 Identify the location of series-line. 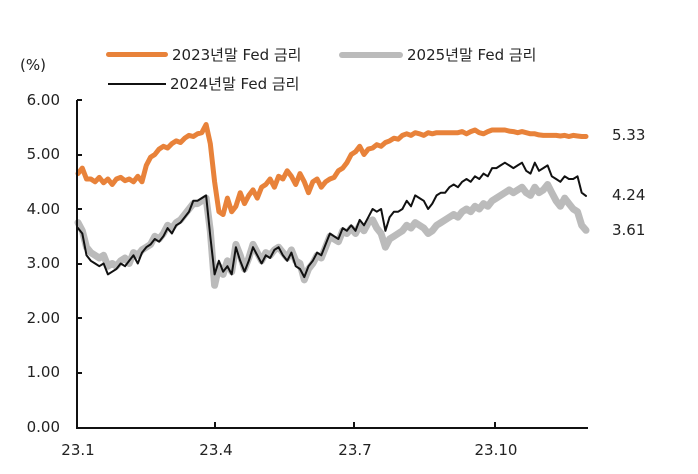
(332, 169).